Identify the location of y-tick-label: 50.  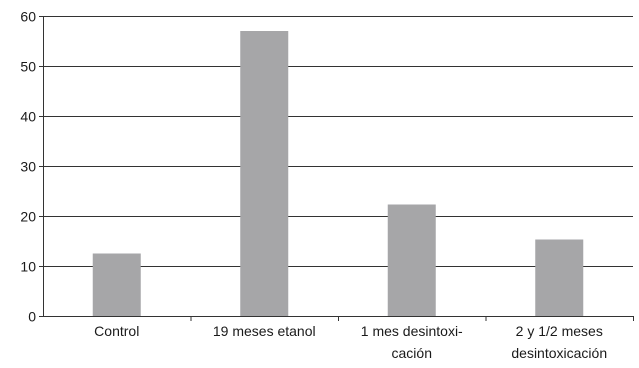
(28, 67).